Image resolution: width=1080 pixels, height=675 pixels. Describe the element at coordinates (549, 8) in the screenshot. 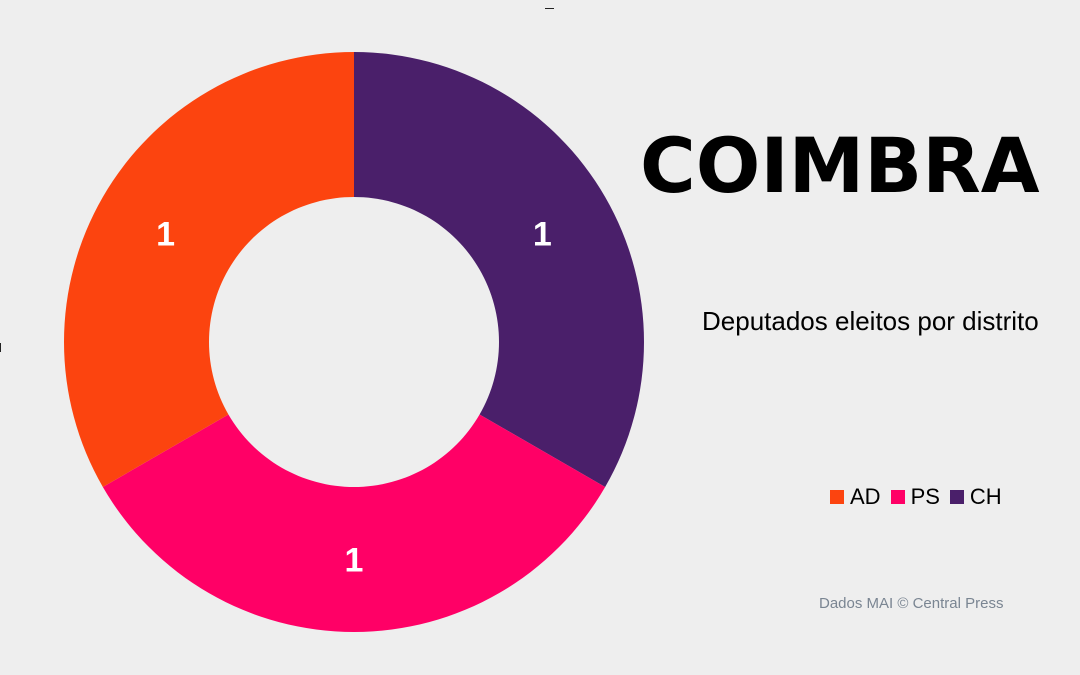

I see `top-edge-mark` at that location.